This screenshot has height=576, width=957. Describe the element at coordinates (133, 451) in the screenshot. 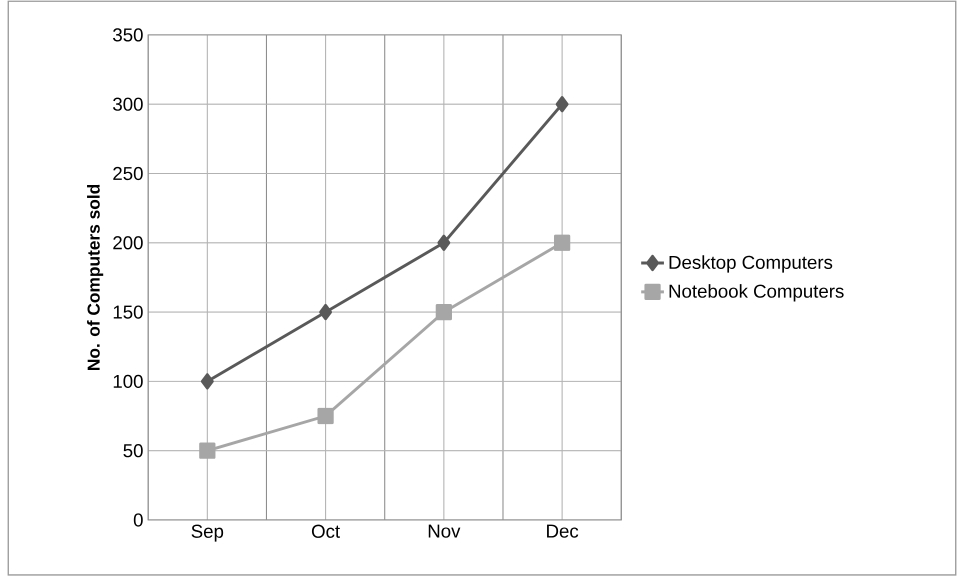

I see `y-tick-label: 50` at that location.